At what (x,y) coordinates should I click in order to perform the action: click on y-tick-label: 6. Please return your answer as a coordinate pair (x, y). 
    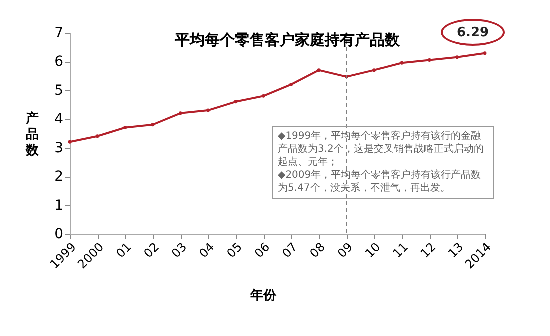
    Looking at the image, I should click on (59, 62).